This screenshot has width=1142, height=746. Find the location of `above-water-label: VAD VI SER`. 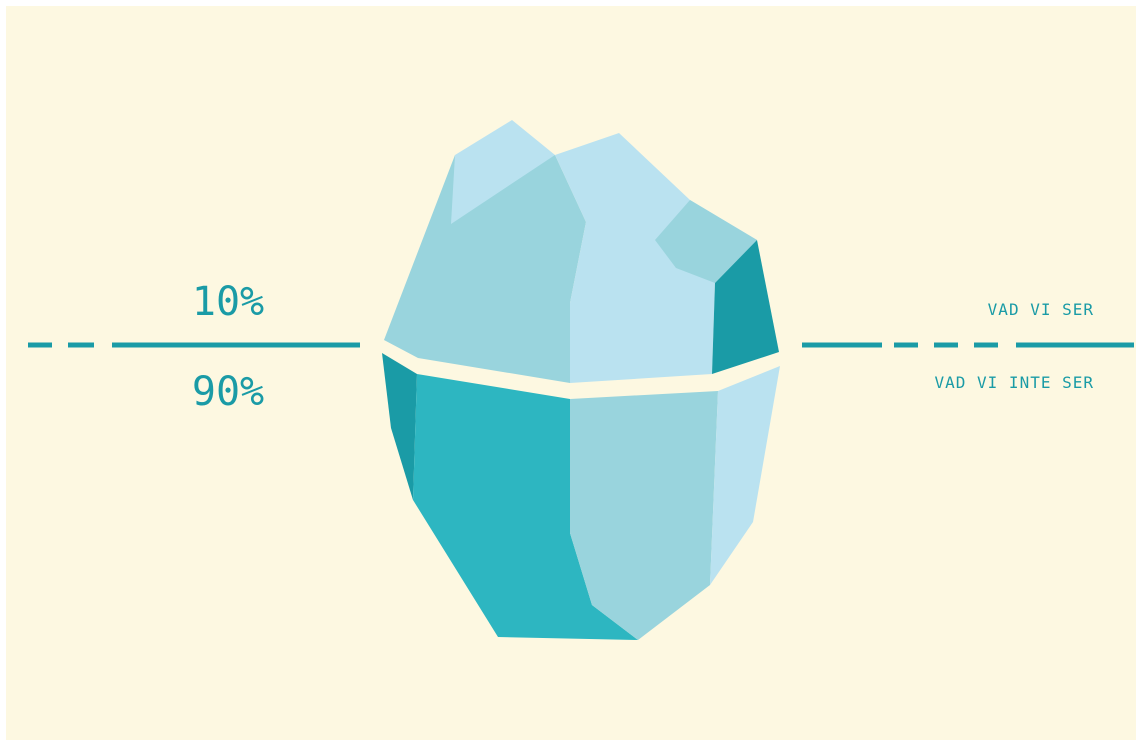

above-water-label: VAD VI SER is located at coordinates (1040, 309).